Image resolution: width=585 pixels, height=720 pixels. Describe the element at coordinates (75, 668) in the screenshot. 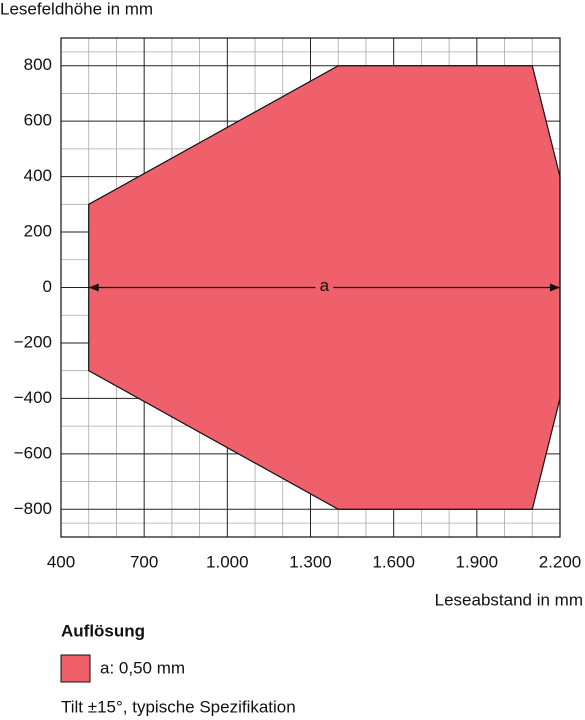

I see `legend-swatch` at that location.